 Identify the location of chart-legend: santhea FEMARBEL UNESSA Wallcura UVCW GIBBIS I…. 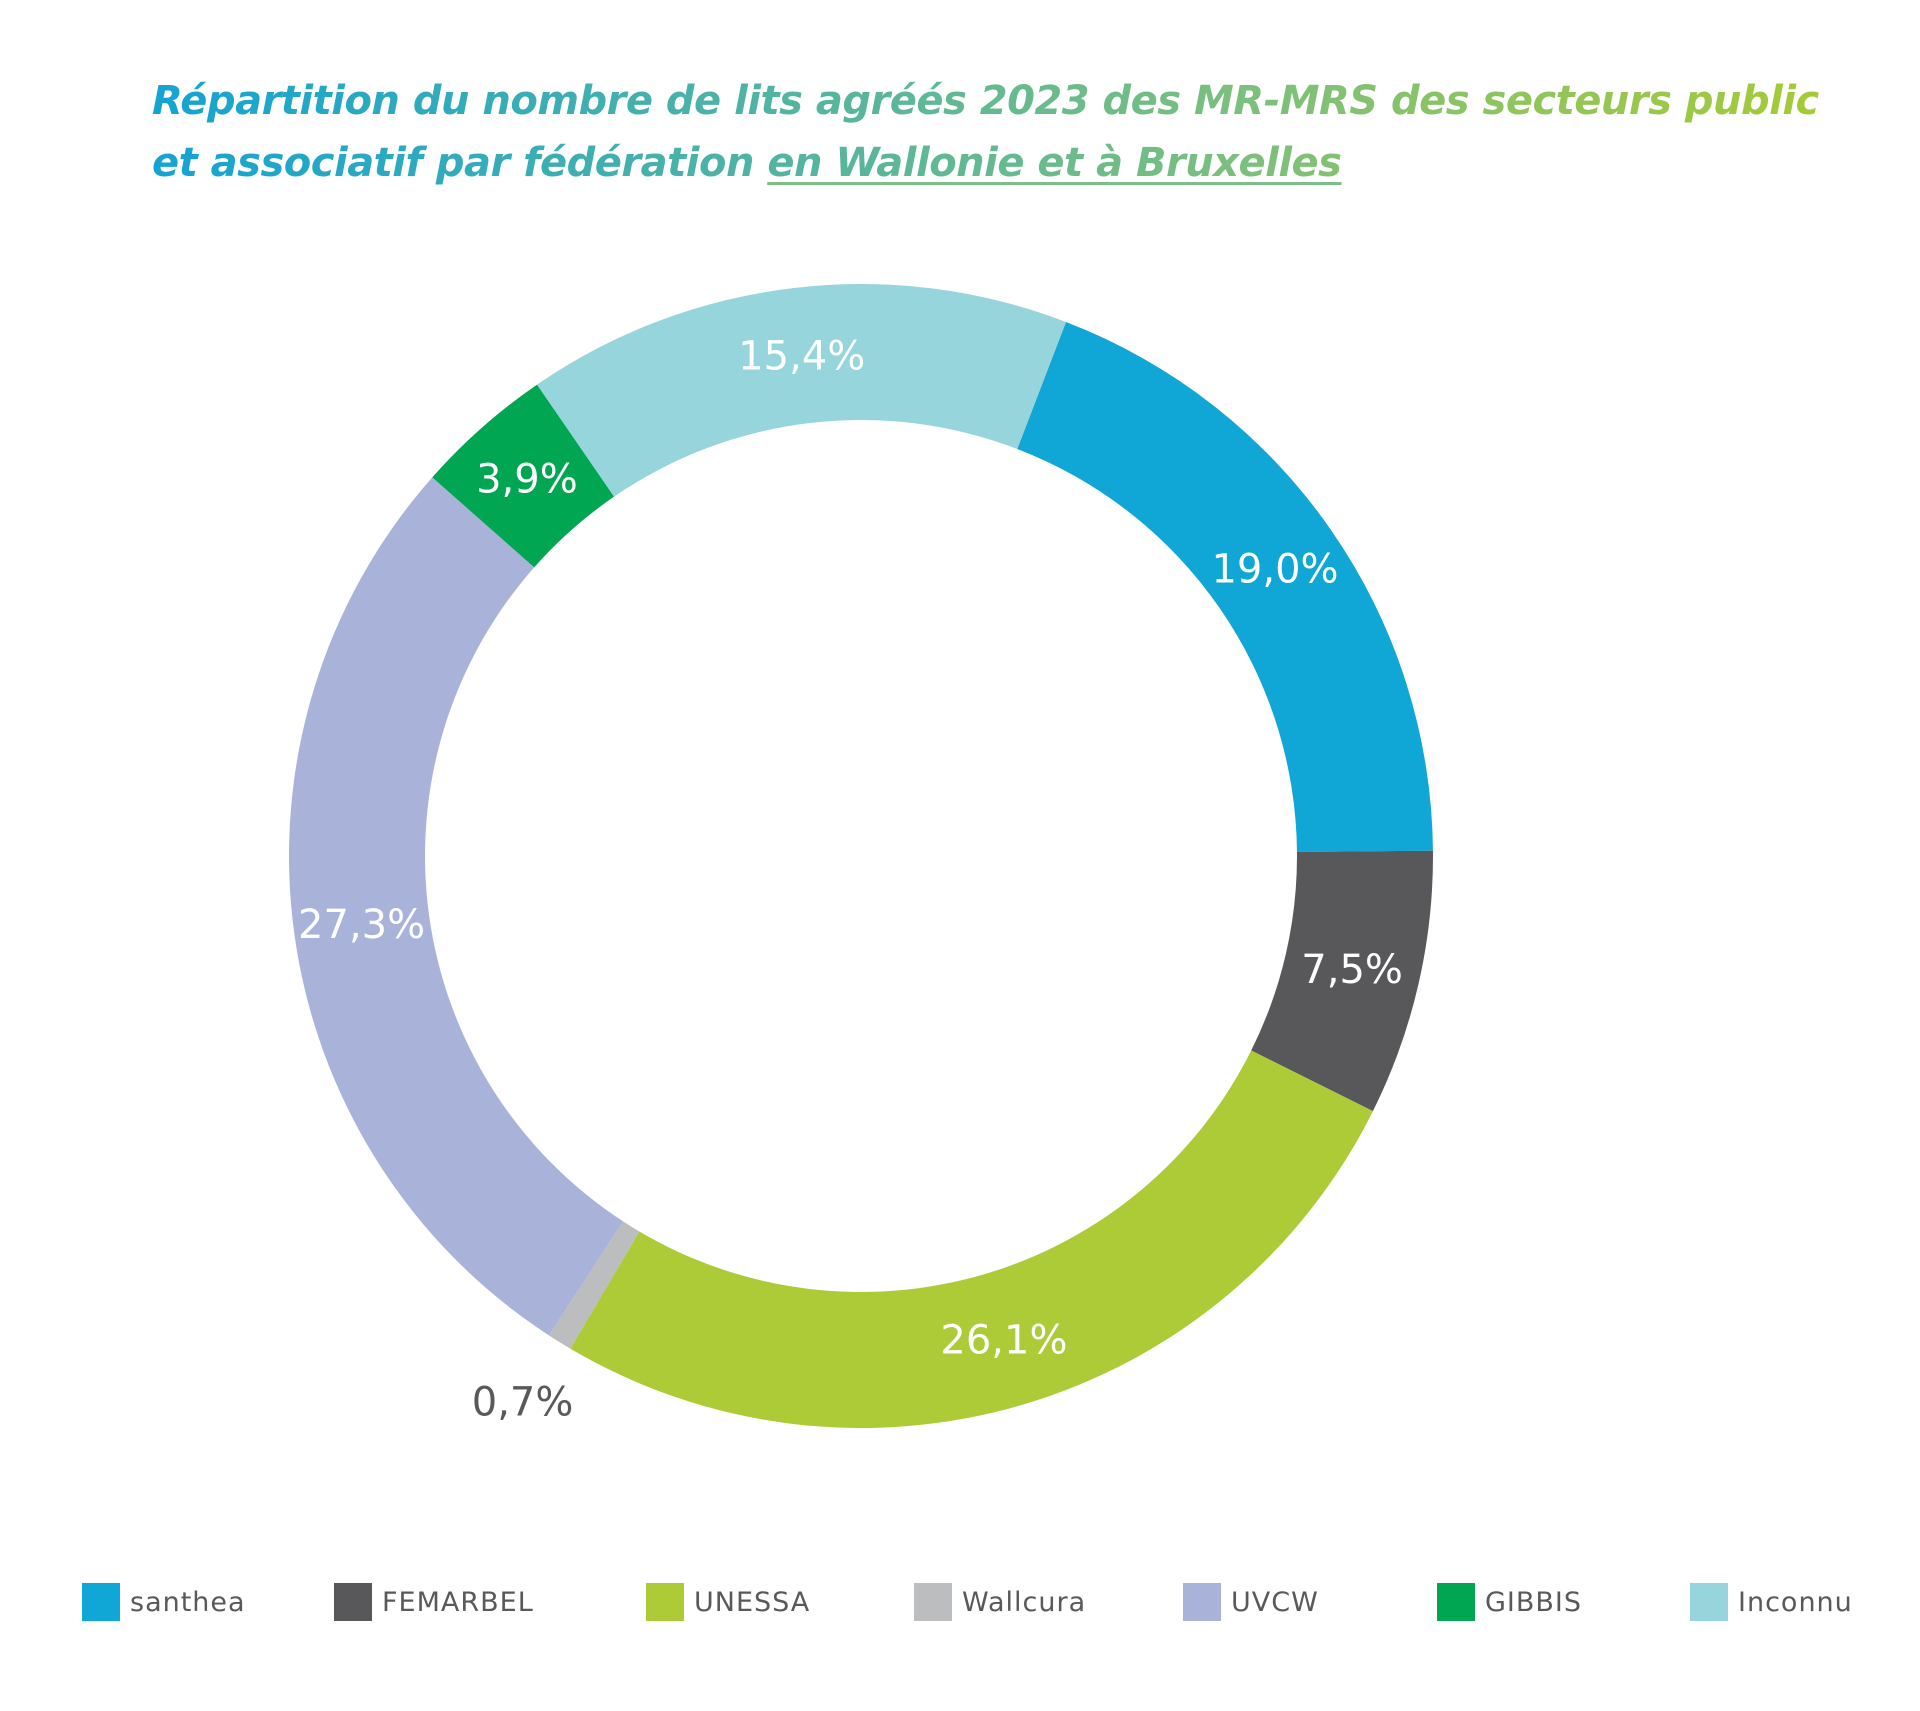
(982, 1603).